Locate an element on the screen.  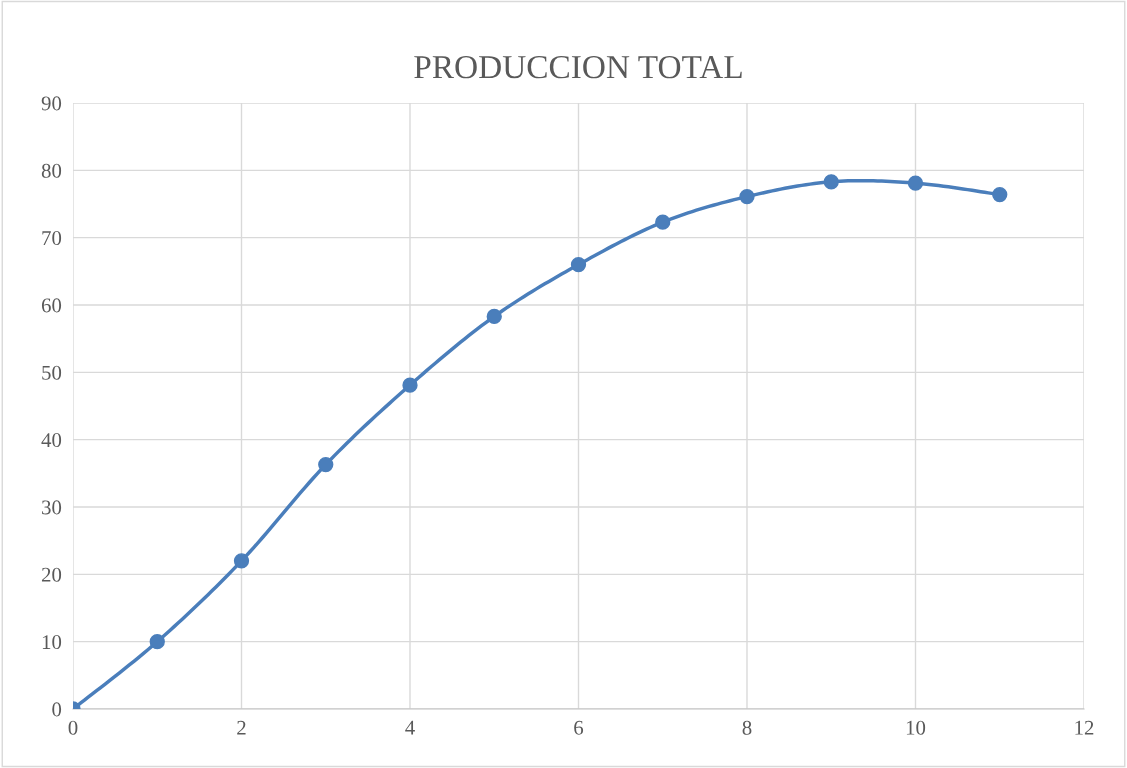
y-tick-label: 40 is located at coordinates (51, 440).